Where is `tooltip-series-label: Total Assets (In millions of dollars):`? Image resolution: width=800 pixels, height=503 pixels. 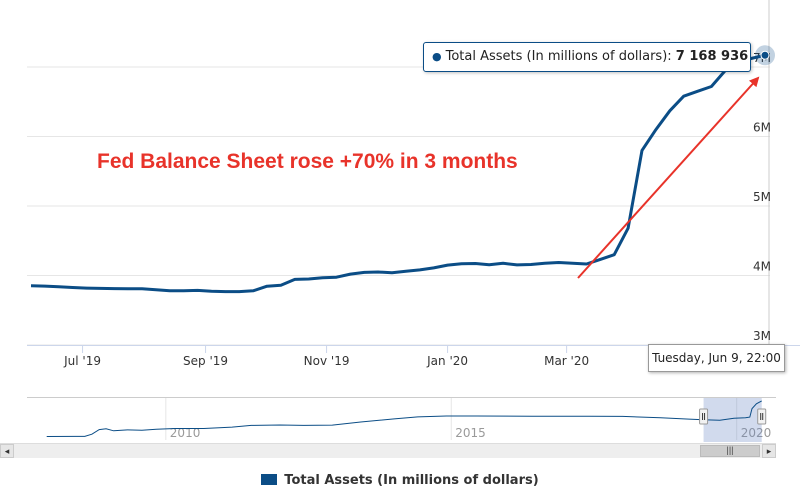
tooltip-series-label: Total Assets (In millions of dollars): is located at coordinates (560, 56).